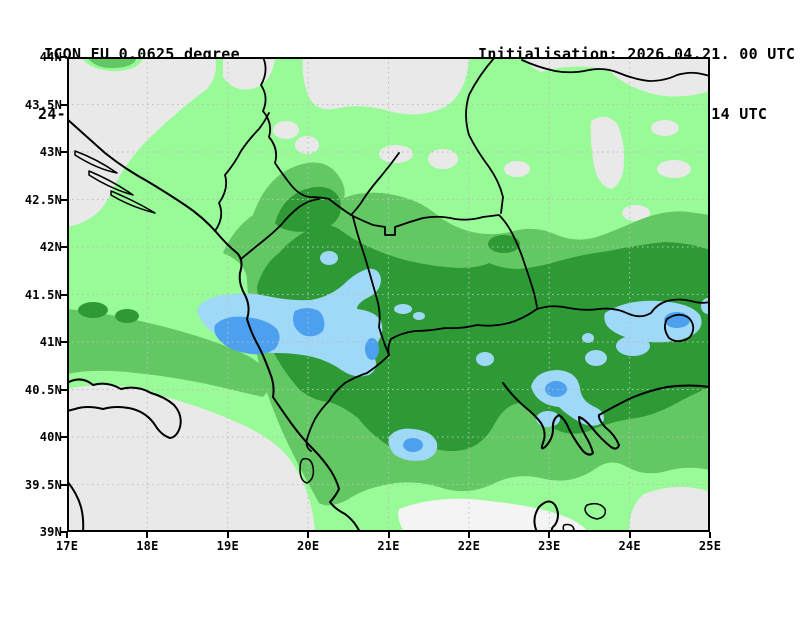 This screenshot has height=618, width=800. Describe the element at coordinates (452, 380) in the screenshot. I see `precip-regions-30-50mm` at that location.